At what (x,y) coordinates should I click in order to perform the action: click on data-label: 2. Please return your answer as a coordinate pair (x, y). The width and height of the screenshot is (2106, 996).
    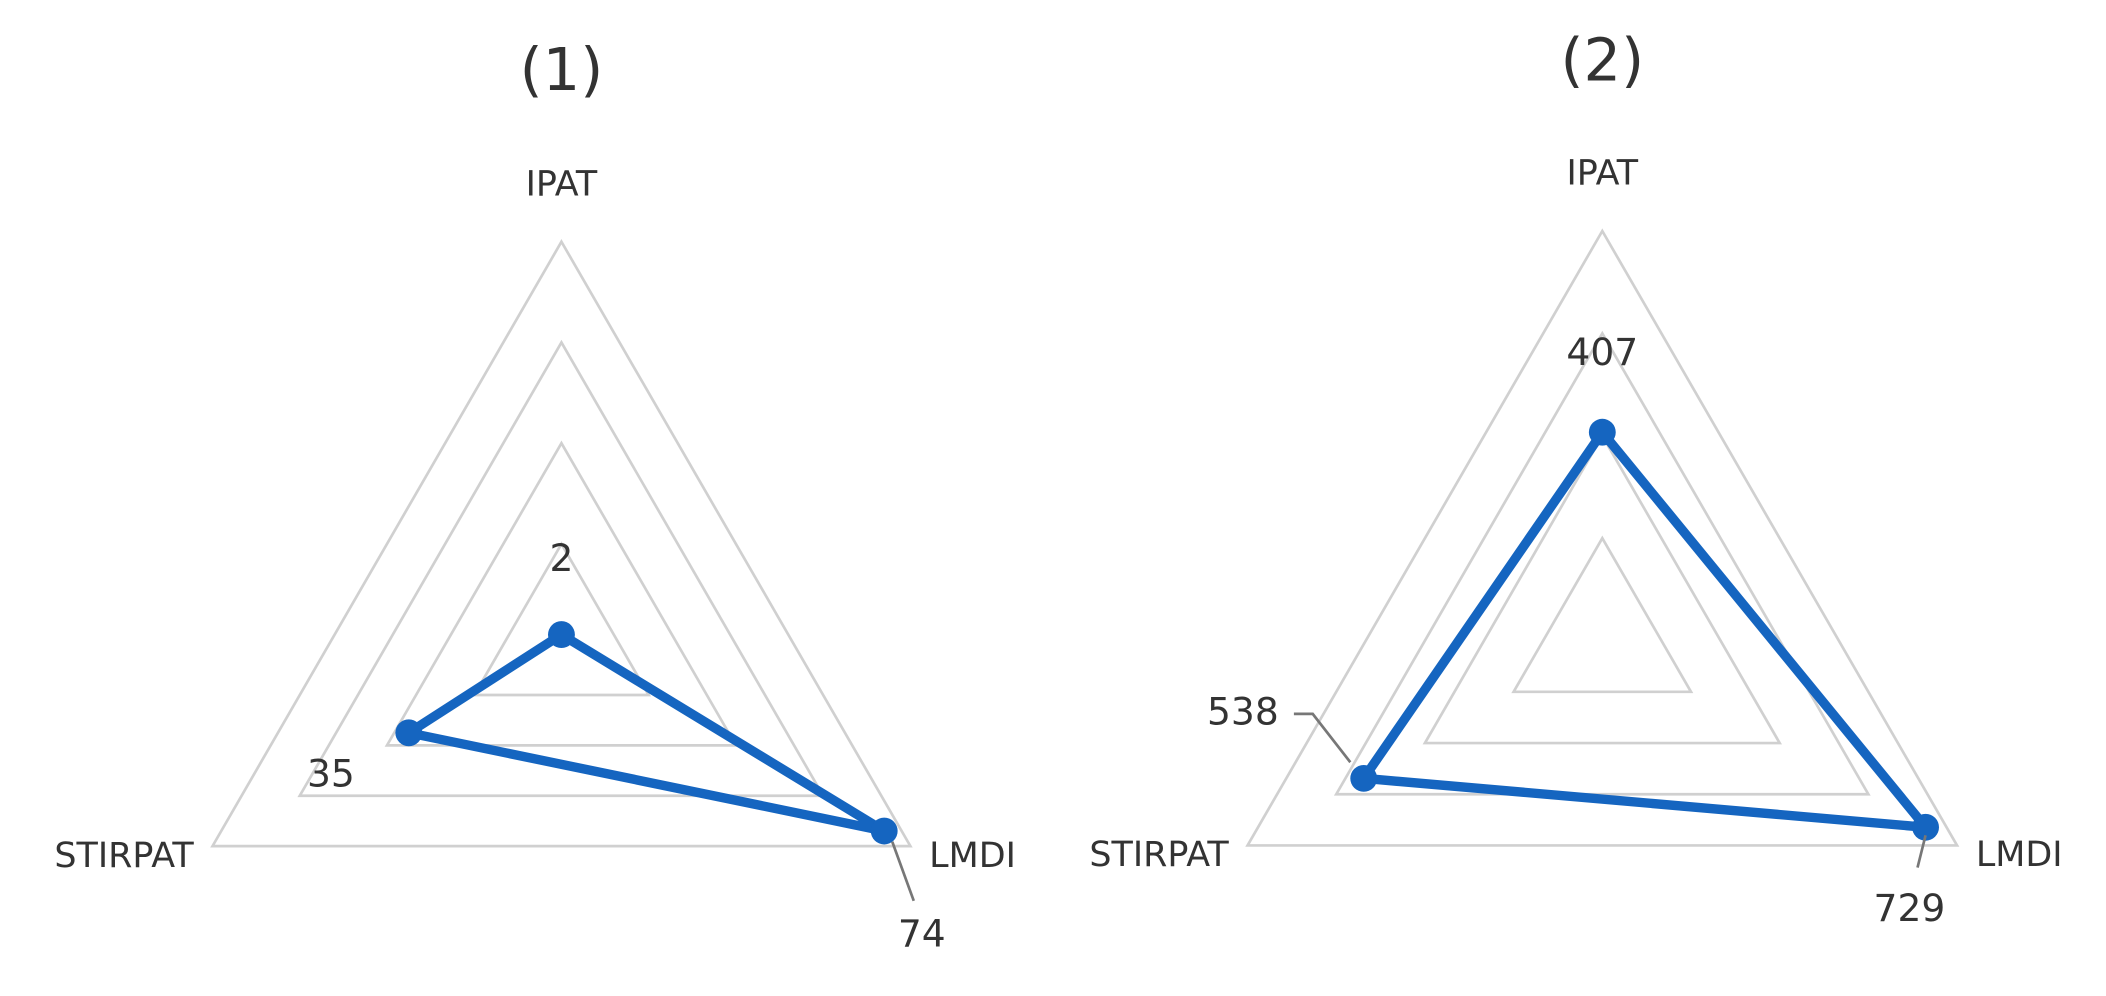
    Looking at the image, I should click on (561, 558).